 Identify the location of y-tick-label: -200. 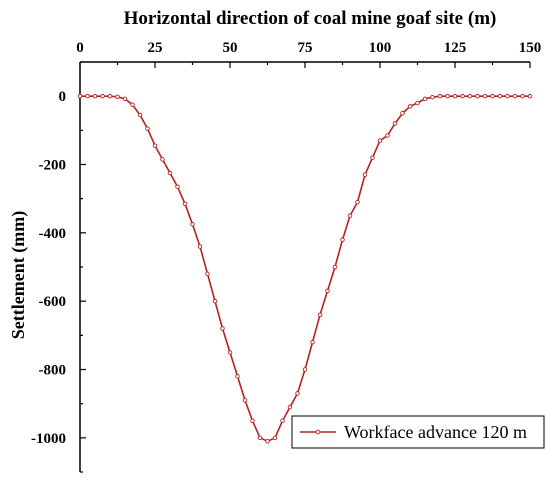
(53, 166).